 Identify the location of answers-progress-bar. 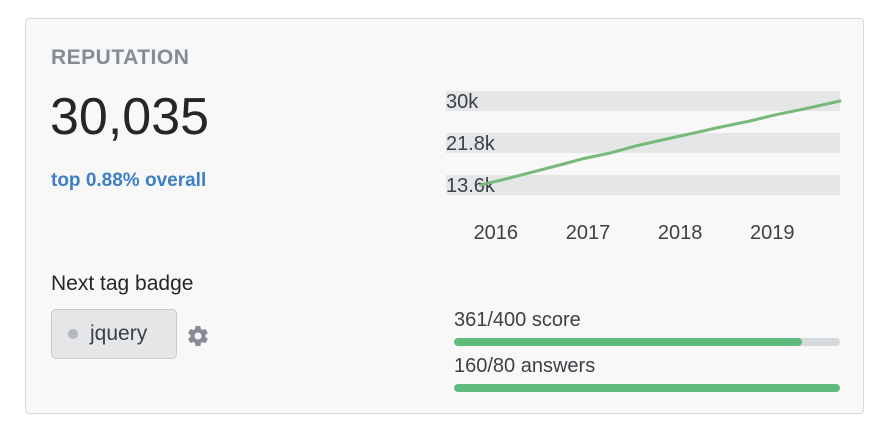
(647, 388).